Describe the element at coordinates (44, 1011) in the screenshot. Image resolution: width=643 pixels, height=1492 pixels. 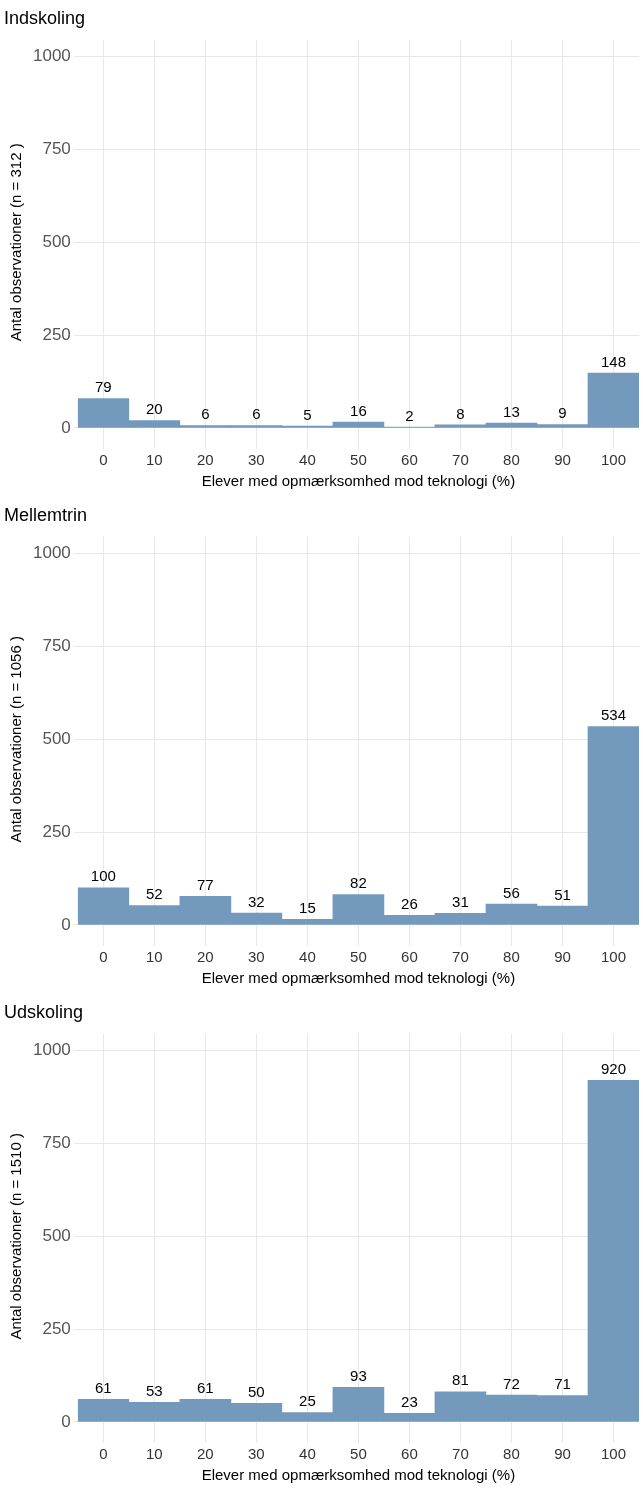
I see `chart-title: Udskoling` at that location.